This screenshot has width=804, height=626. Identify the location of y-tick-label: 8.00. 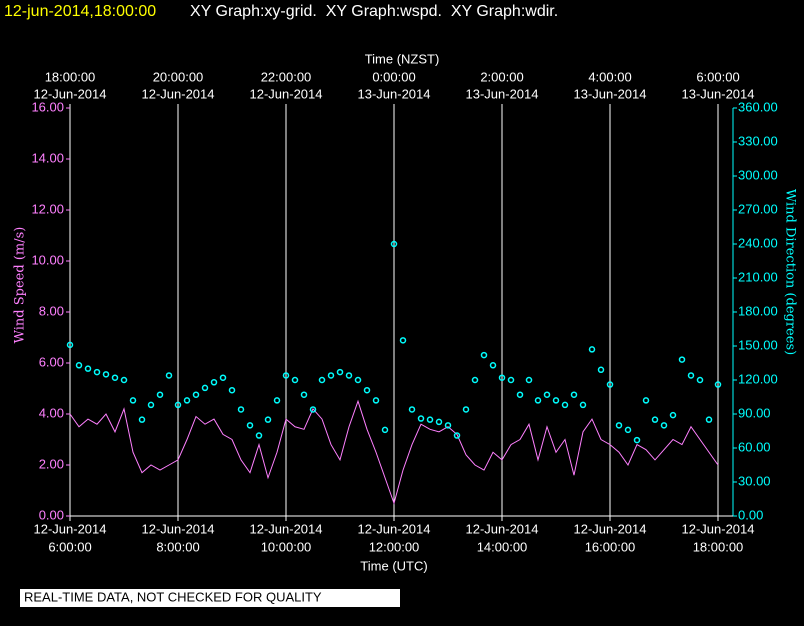
(51, 310).